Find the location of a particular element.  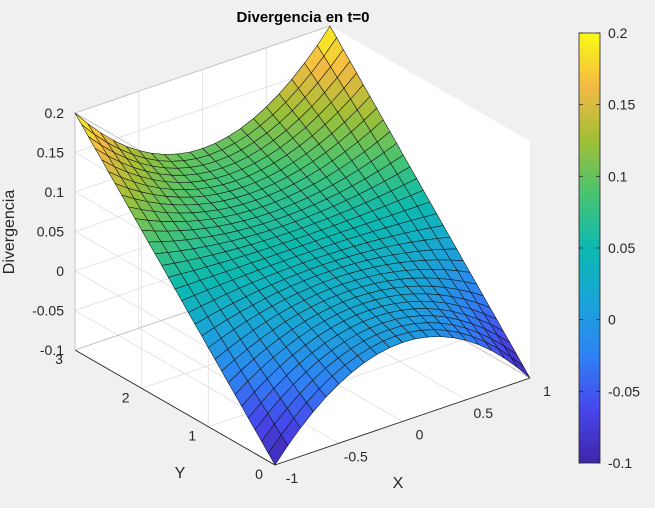

surface-patch is located at coordinates (278, 450).